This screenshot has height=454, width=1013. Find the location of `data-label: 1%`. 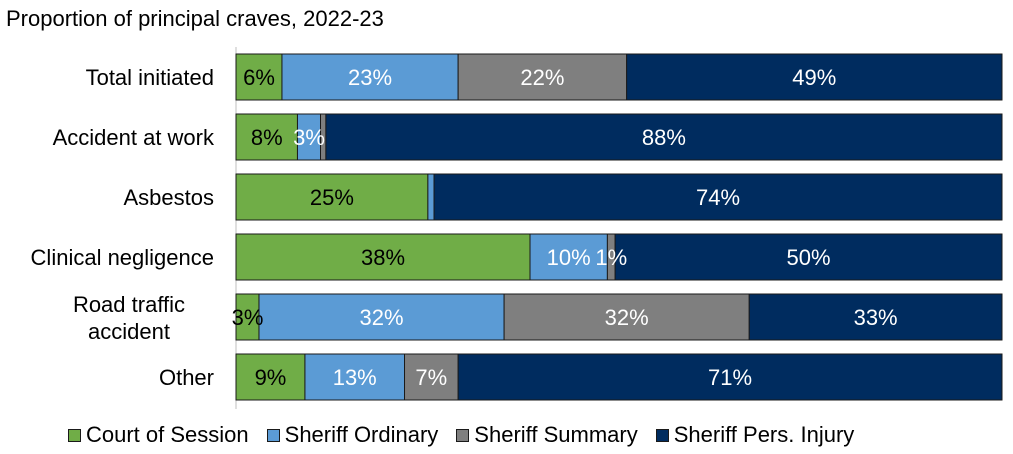

data-label: 1% is located at coordinates (611, 257).